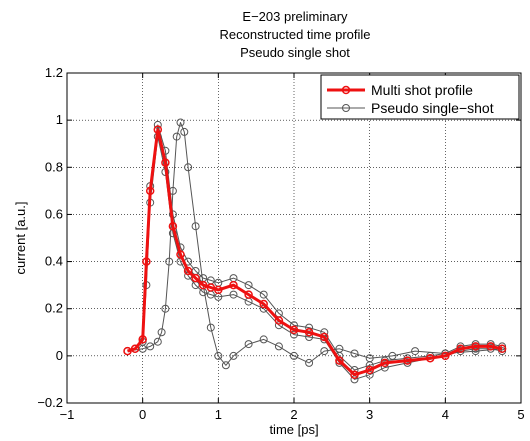 This screenshot has width=530, height=441. Describe the element at coordinates (54, 72) in the screenshot. I see `y-tick-label: 1.2` at that location.